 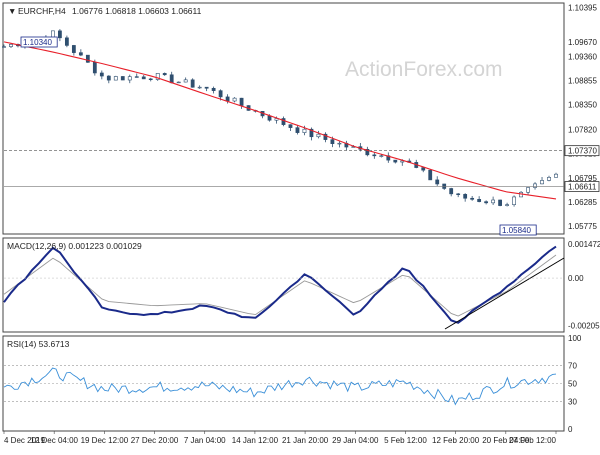 I want to click on rsi-tick-label: 50, so click(x=572, y=384).